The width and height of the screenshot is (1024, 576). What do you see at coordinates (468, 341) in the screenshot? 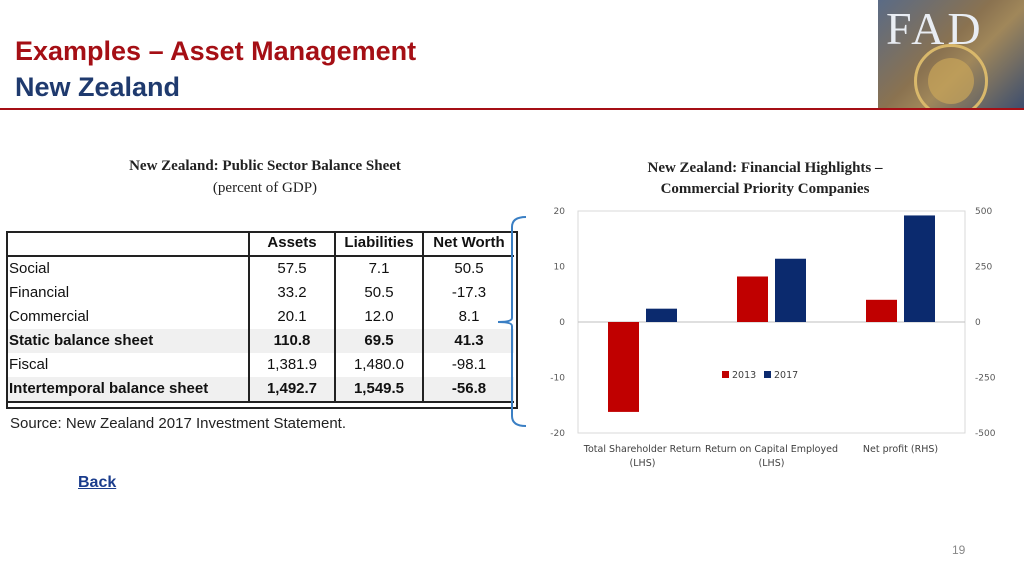
I see `cell-net-worth: 41.3` at bounding box center [468, 341].